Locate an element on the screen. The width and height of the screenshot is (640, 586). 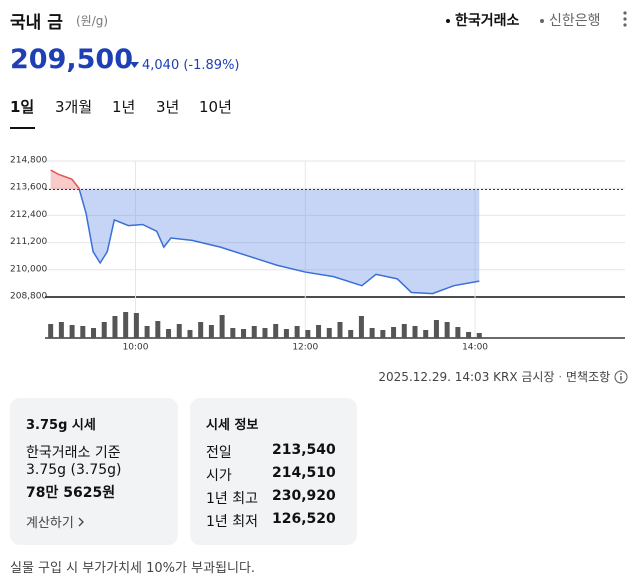
tab: 1일 is located at coordinates (22, 107).